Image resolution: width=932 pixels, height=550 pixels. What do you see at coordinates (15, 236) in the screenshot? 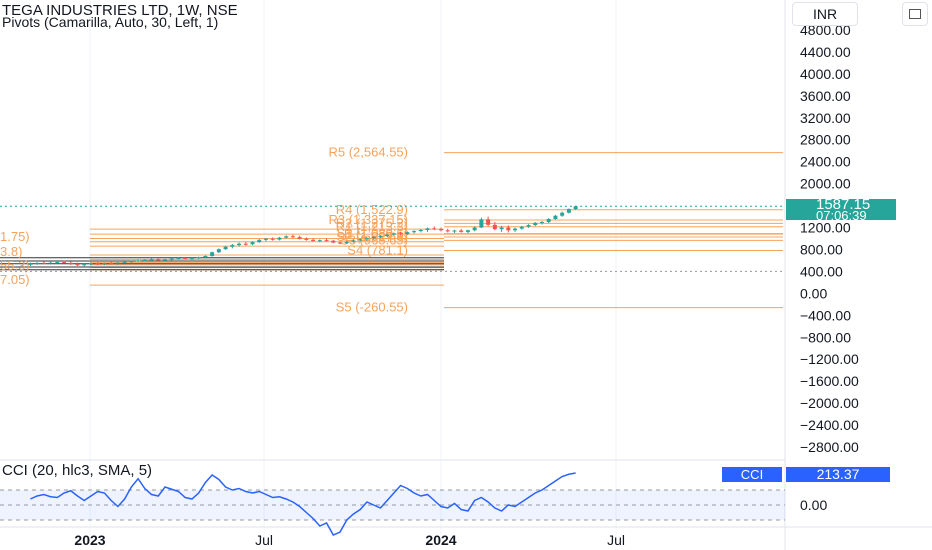
I see `pivot-label-prev: 1.75)` at bounding box center [15, 236].